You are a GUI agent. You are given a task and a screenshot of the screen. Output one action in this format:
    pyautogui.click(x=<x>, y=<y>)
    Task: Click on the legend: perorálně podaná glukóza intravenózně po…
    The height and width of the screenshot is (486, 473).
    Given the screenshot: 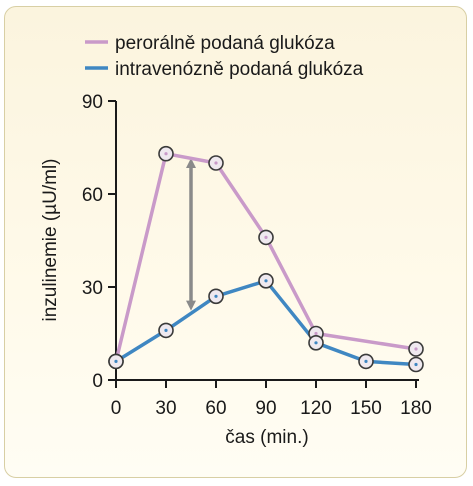 What is the action you would take?
    pyautogui.click(x=224, y=56)
    